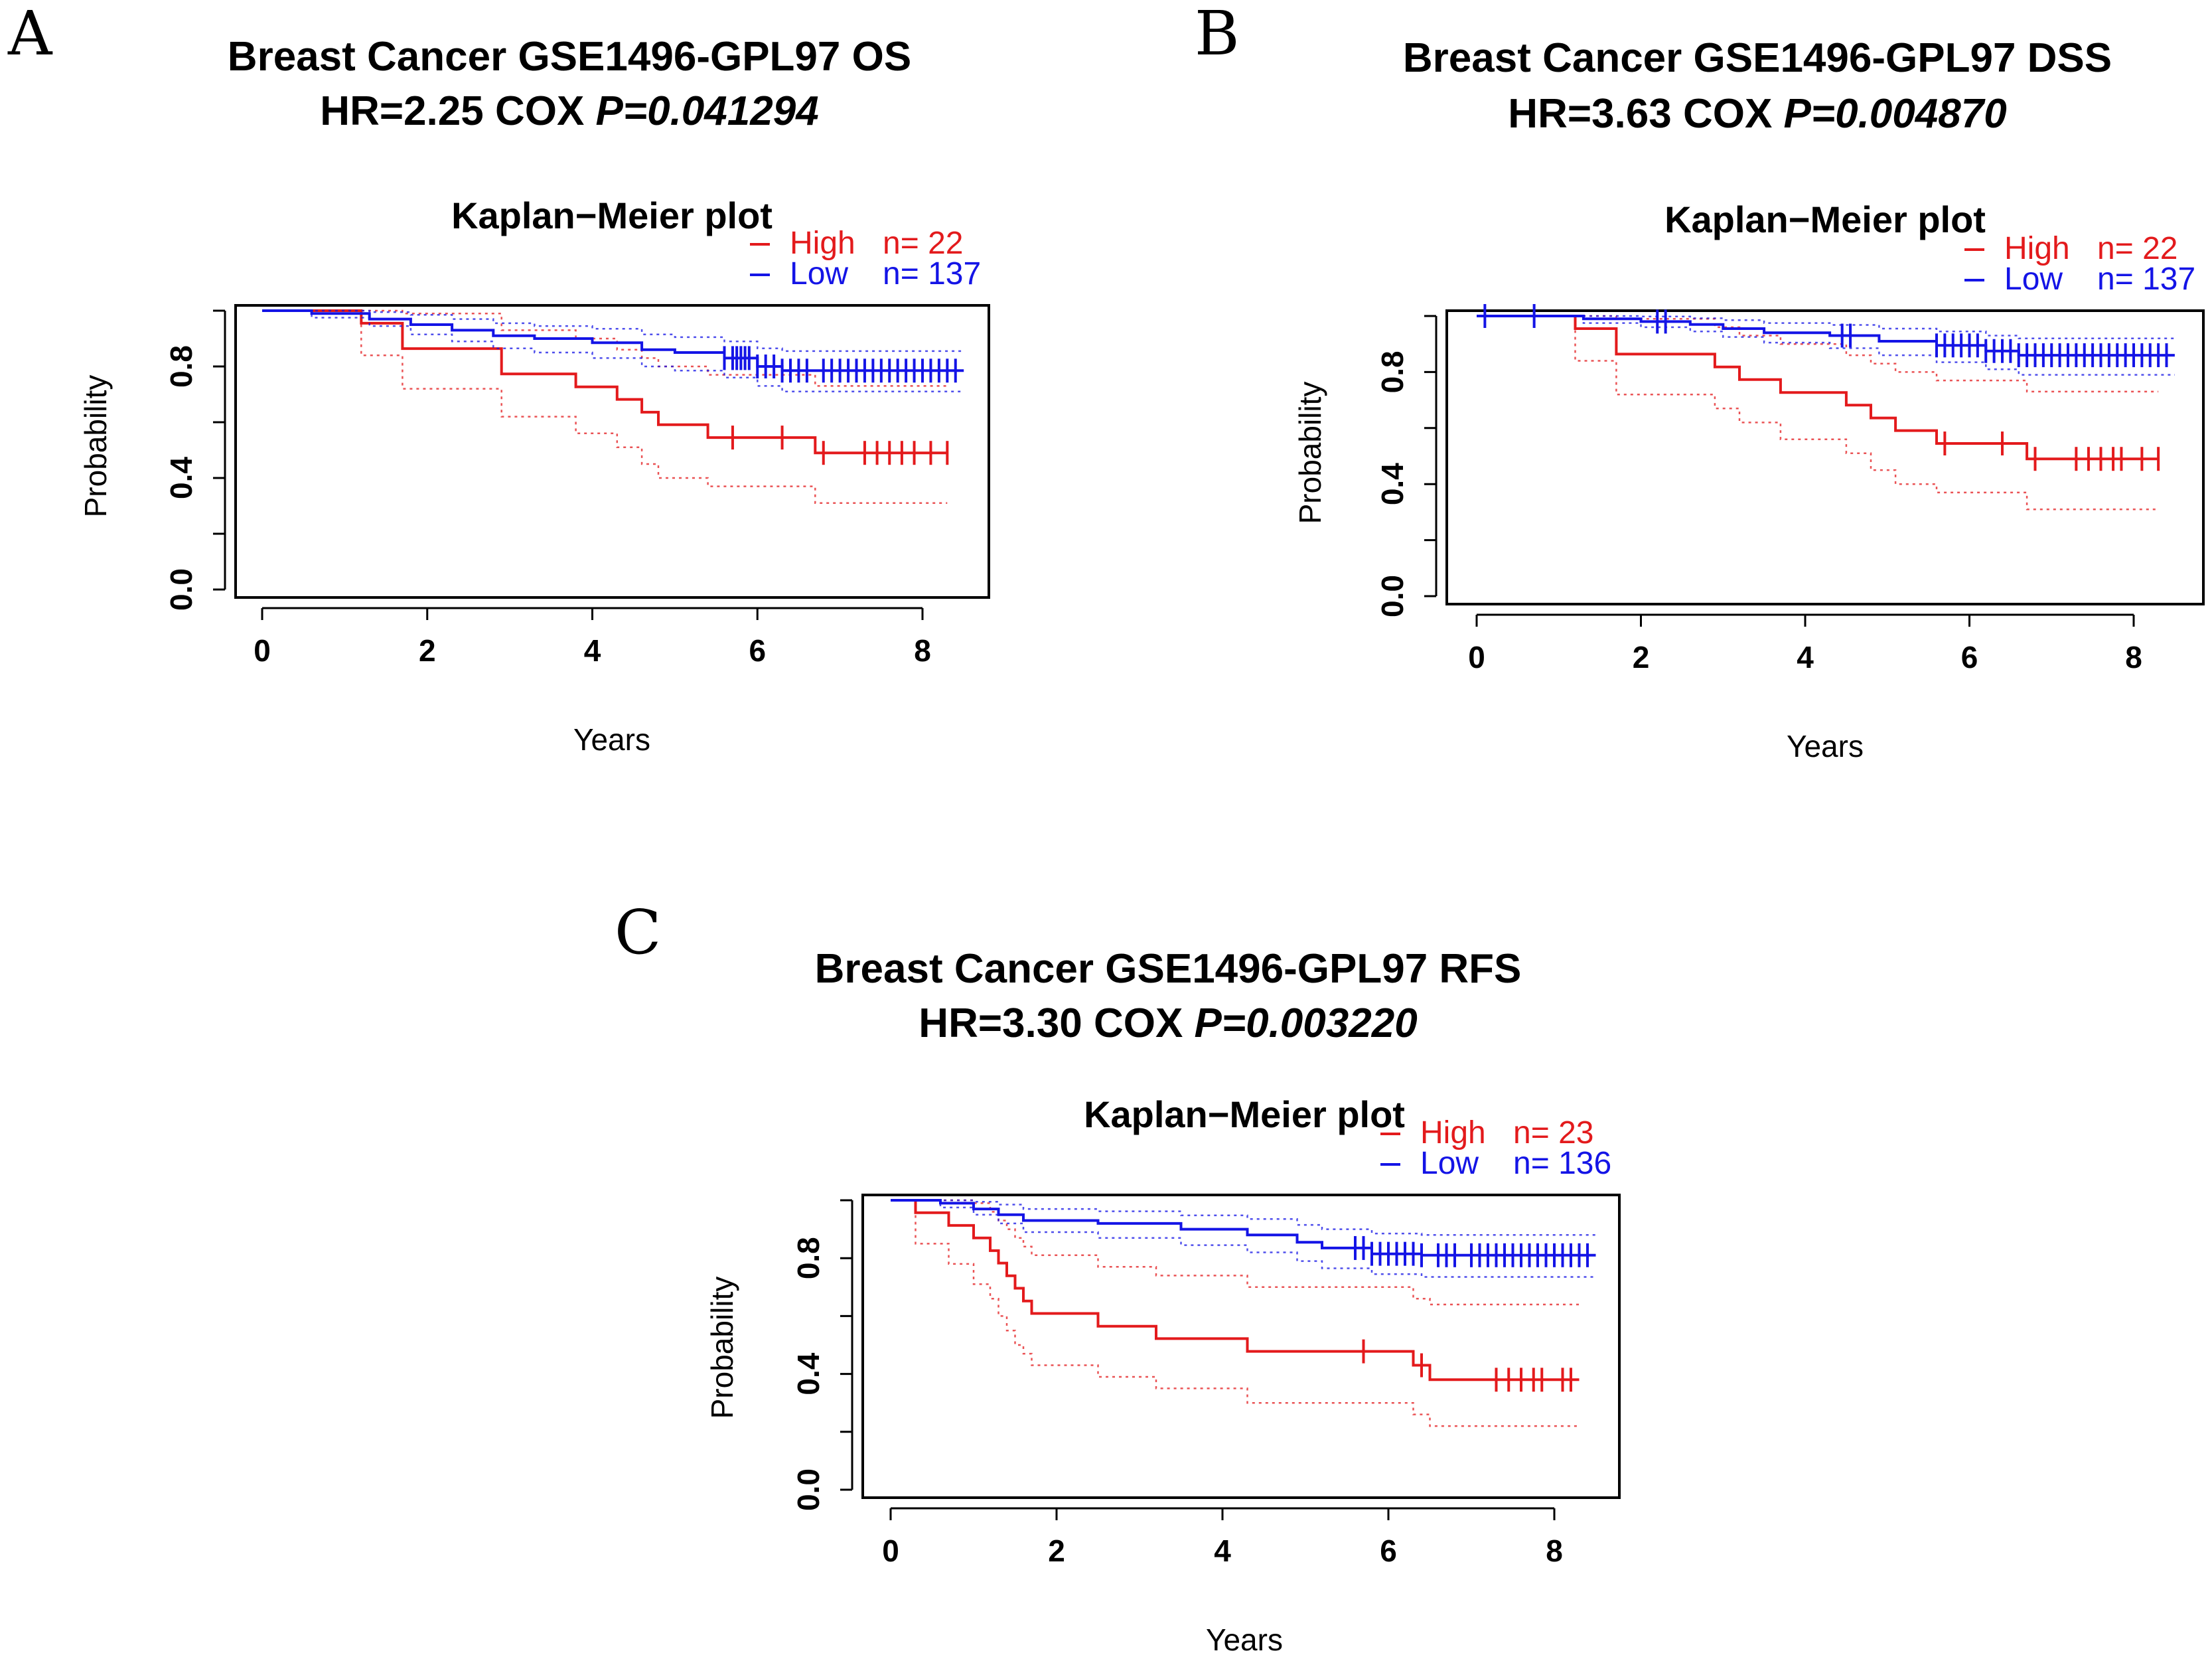 The height and width of the screenshot is (1659, 2212). I want to click on panel-a-plot: 0 2 4 6 8 0.0 0.4 0.8 High n= 22 Low n= 137, so click(577, 447).